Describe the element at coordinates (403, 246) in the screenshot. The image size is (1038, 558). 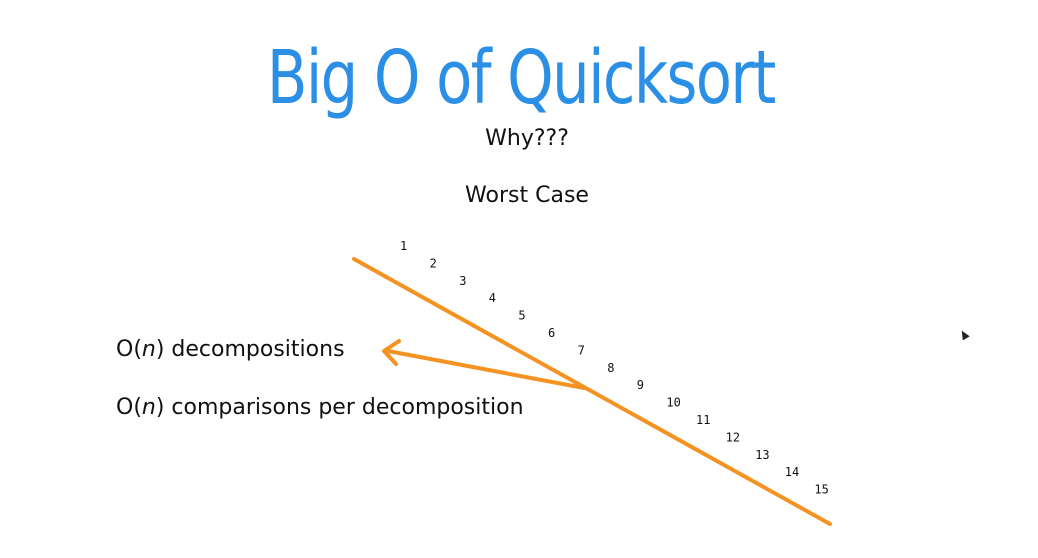
I see `sequence-number: 1` at that location.